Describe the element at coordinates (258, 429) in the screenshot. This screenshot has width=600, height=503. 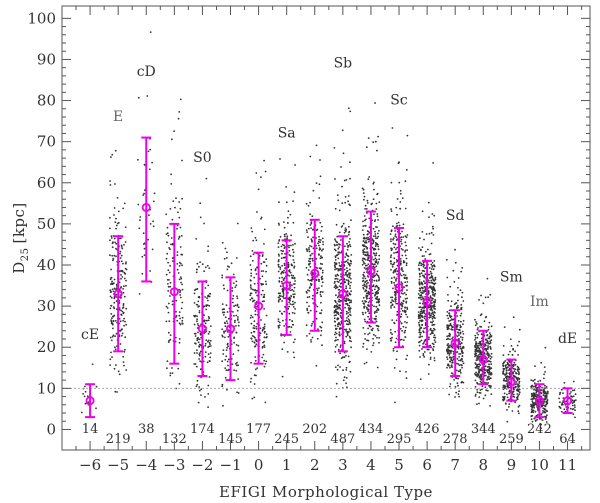
I see `count-label-type-0: 177` at that location.